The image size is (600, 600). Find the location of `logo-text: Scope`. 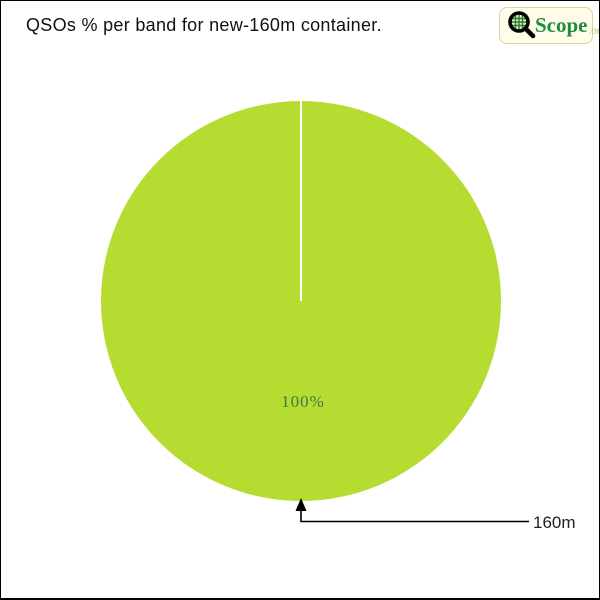

logo-text: Scope is located at coordinates (561, 25).